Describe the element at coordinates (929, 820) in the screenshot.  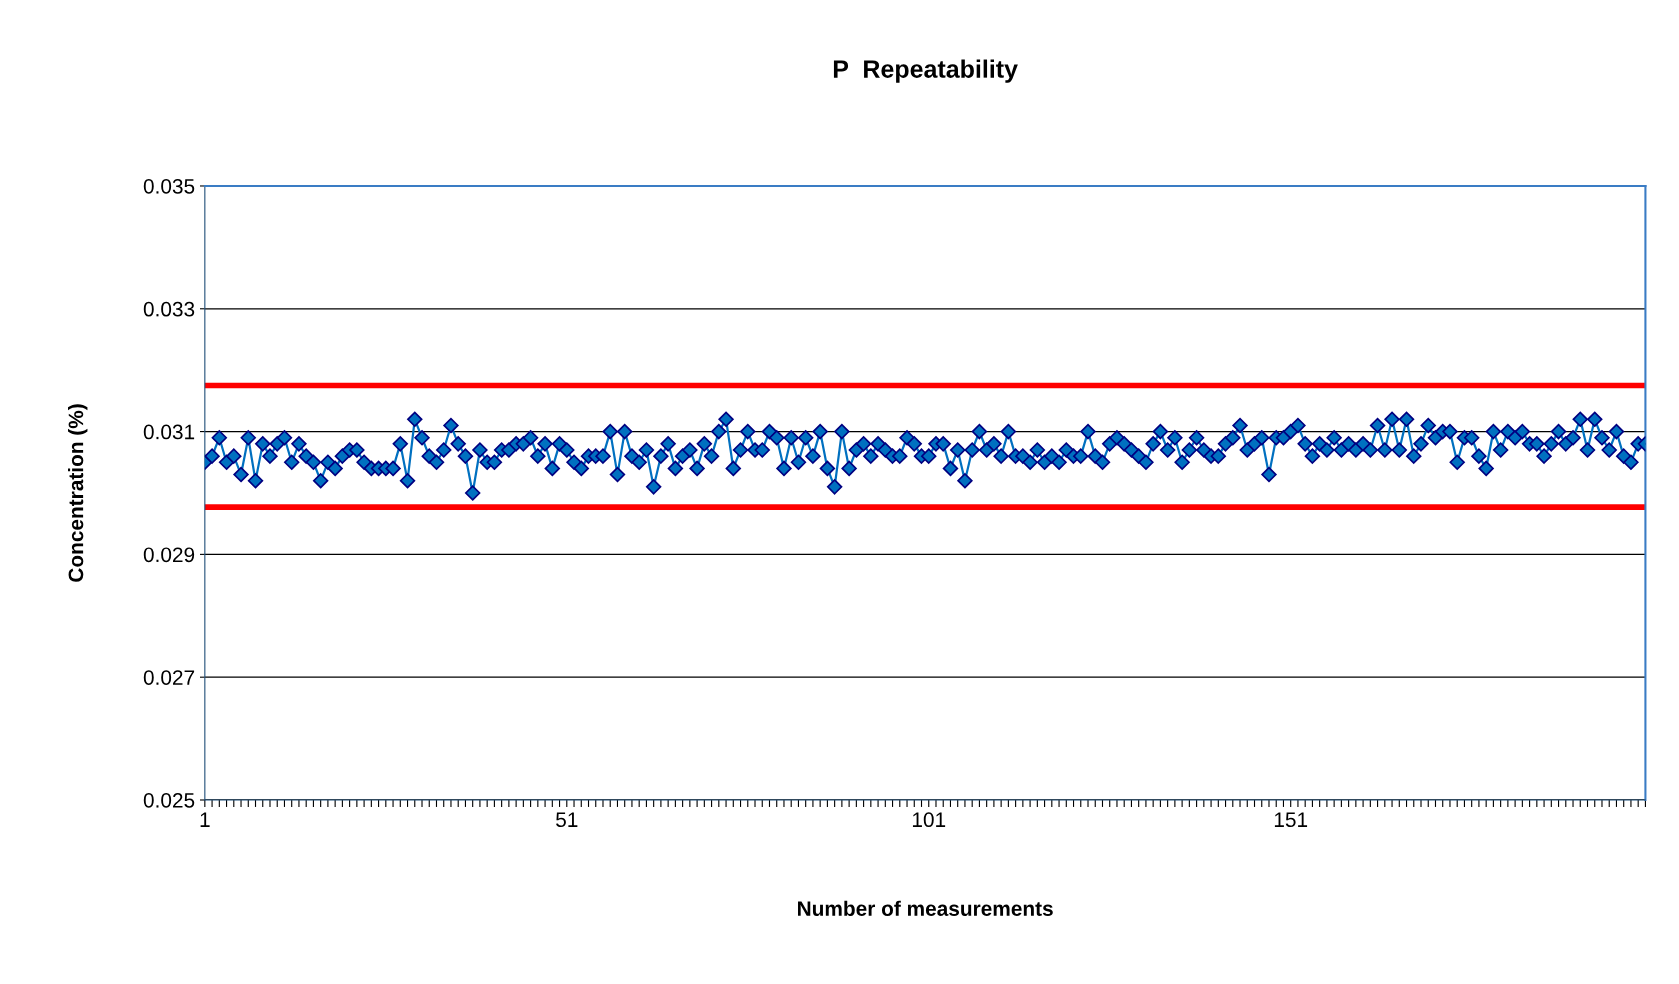
I see `x-tick-label: 101` at that location.